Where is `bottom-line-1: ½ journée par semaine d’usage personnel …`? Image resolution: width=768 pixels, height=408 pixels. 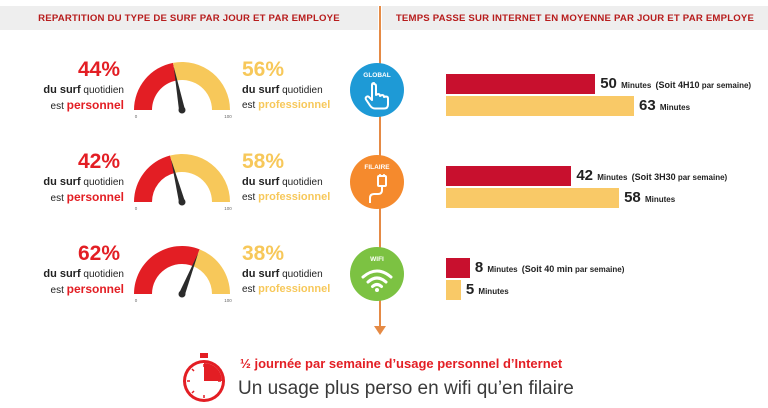 bottom-line-1: ½ journée par semaine d’usage personnel … is located at coordinates (401, 363).